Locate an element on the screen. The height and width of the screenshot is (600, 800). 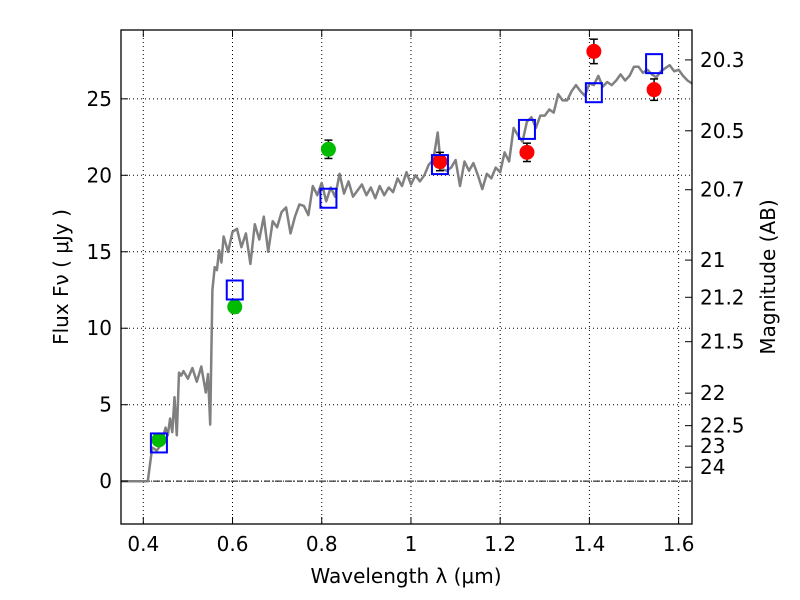
y-tick-label: 15 is located at coordinates (99, 252).